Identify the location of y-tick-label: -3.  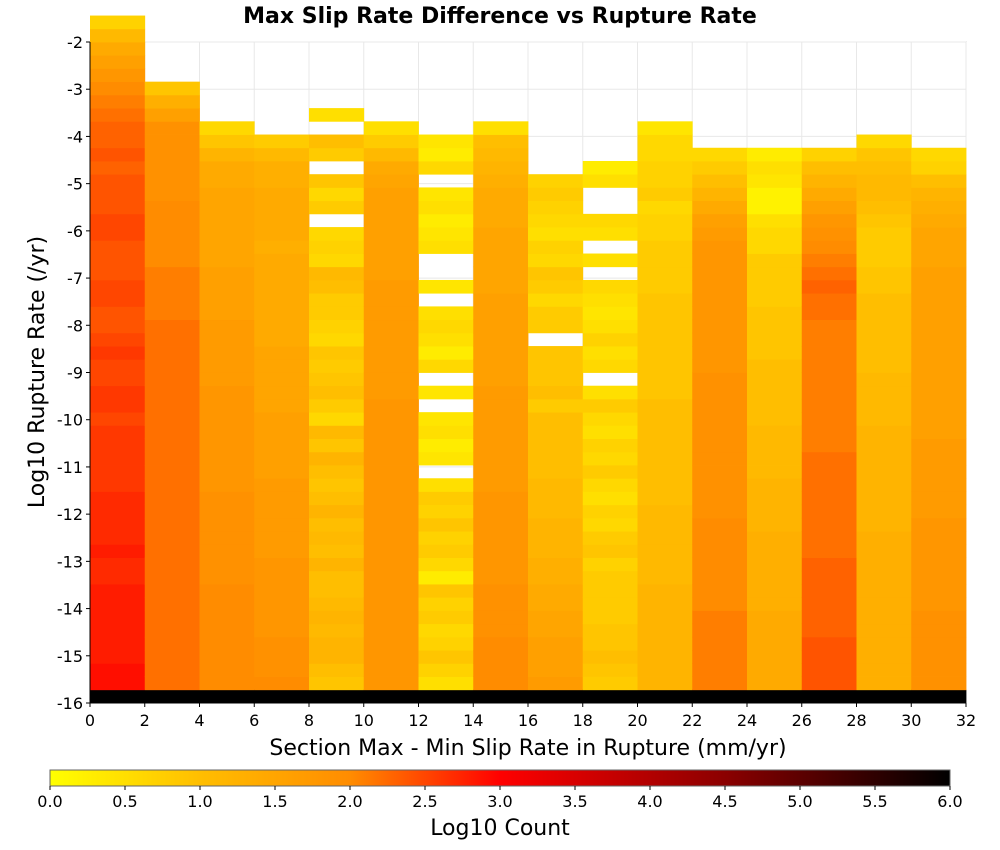
(75, 89).